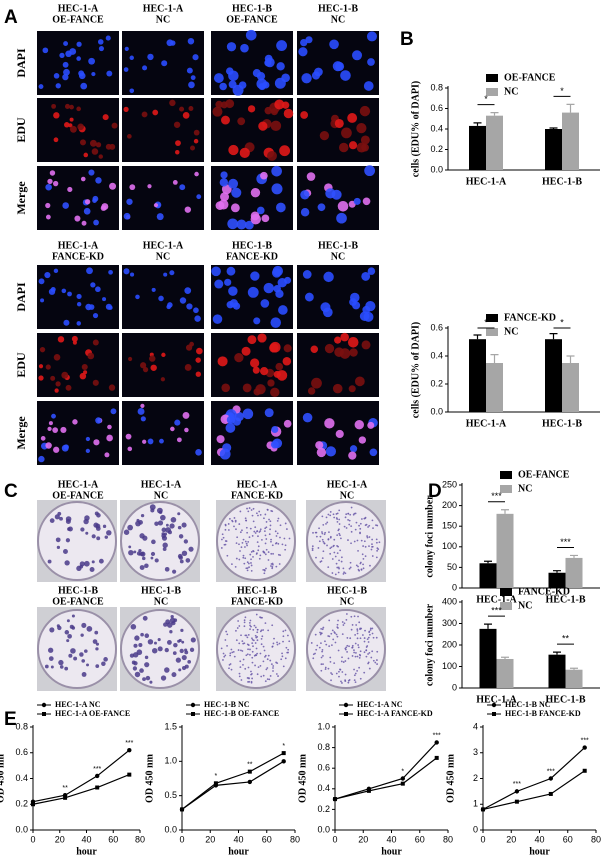 The width and height of the screenshot is (611, 865). I want to click on legend-label: NC, so click(525, 488).